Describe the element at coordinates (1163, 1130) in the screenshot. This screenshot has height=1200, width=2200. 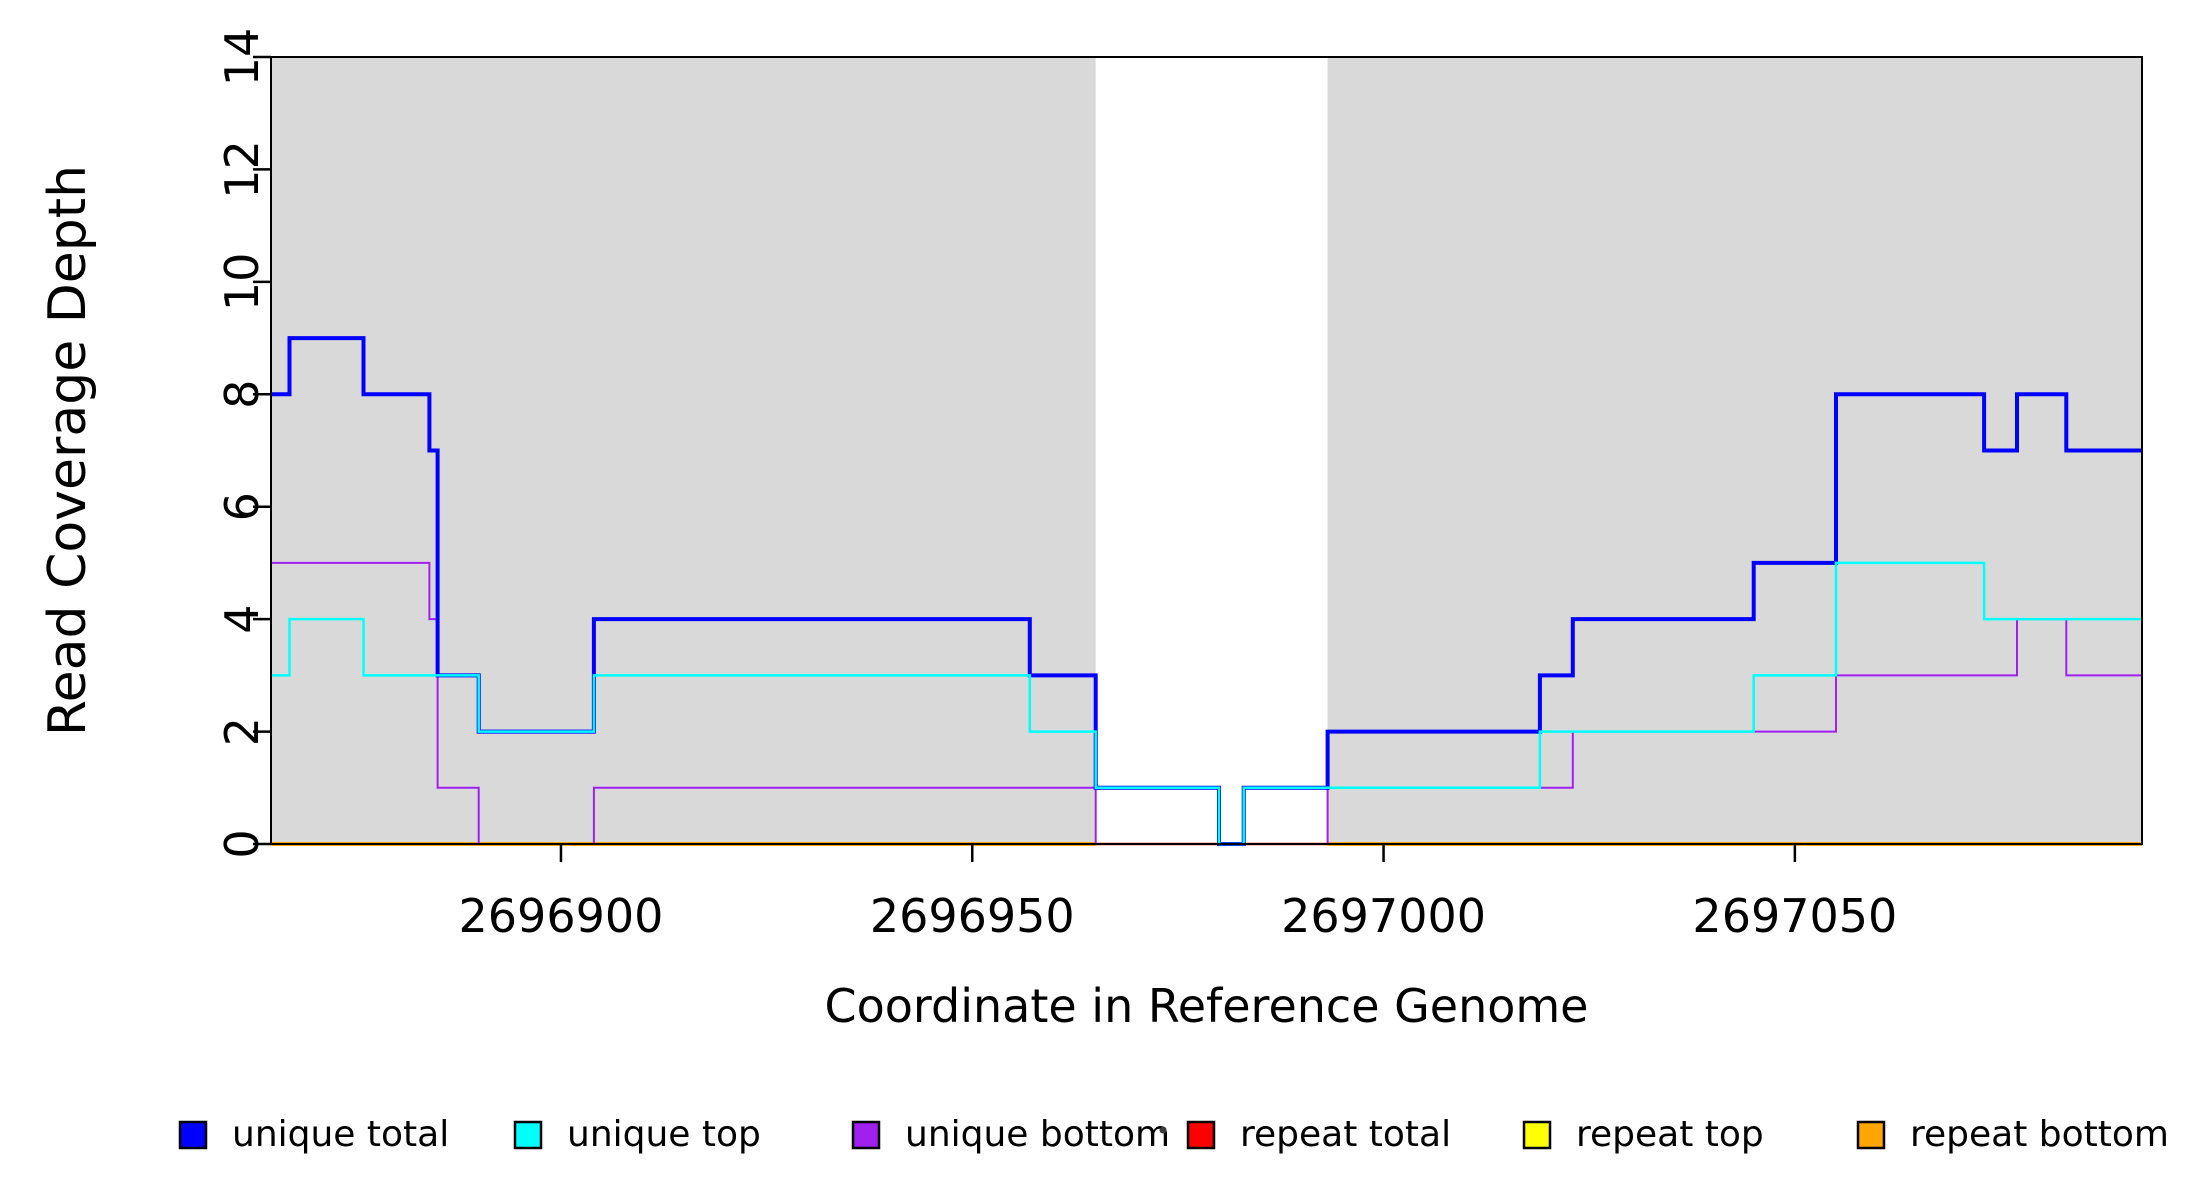
I see `legend-stray-dot` at that location.